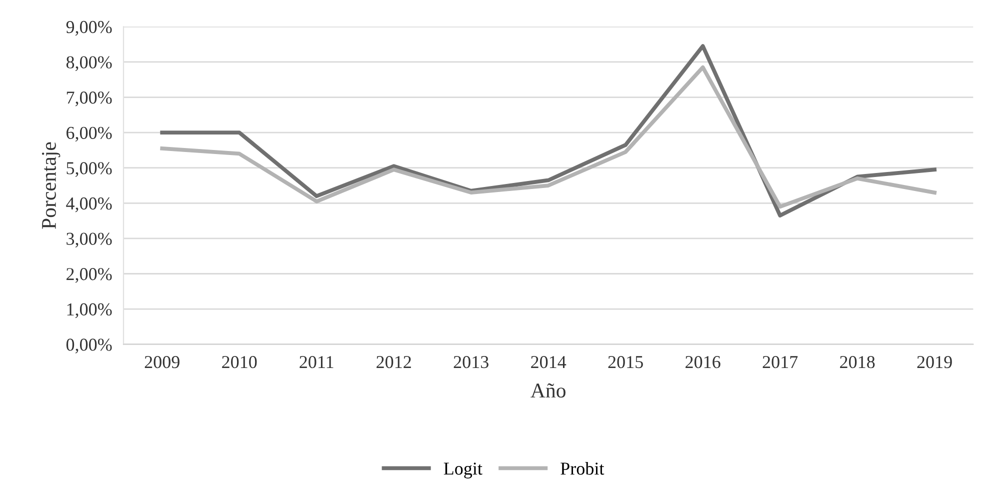 This screenshot has width=988, height=485. What do you see at coordinates (780, 362) in the screenshot?
I see `x-tick-label: 2017` at bounding box center [780, 362].